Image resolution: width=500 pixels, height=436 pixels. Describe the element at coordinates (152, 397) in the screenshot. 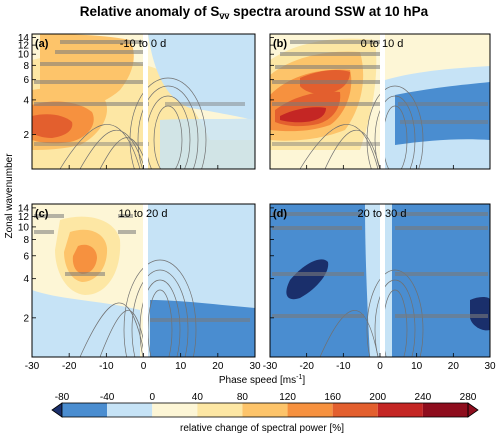

I see `colorbar-tick-0: 0` at that location.